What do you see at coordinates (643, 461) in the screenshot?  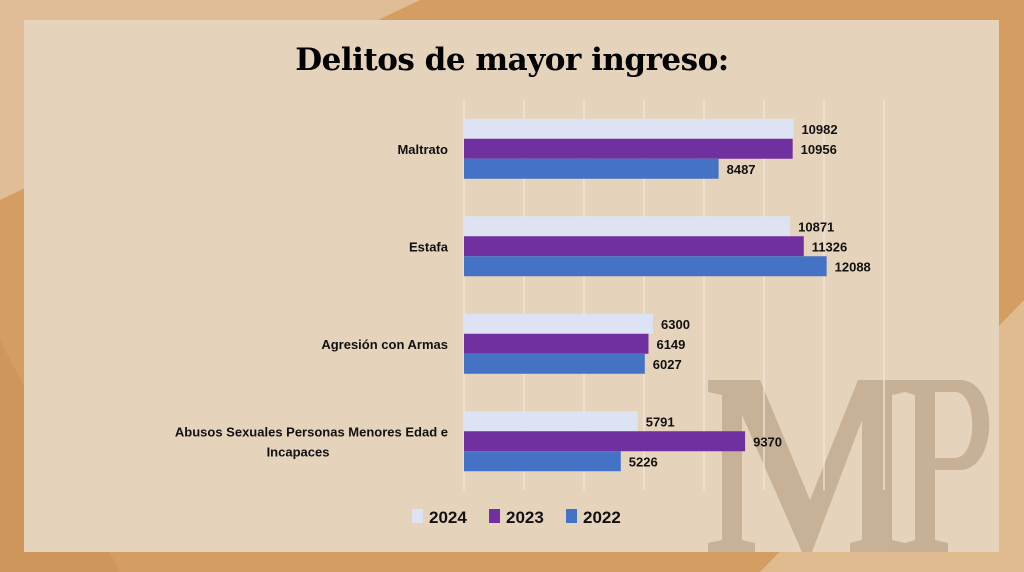 I see `data-label: 5226` at bounding box center [643, 461].